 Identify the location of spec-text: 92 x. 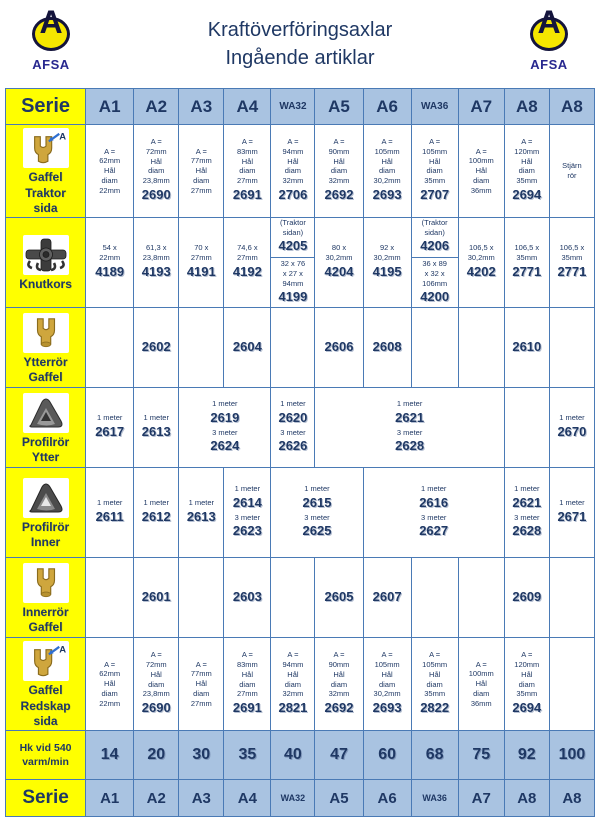
(387, 248).